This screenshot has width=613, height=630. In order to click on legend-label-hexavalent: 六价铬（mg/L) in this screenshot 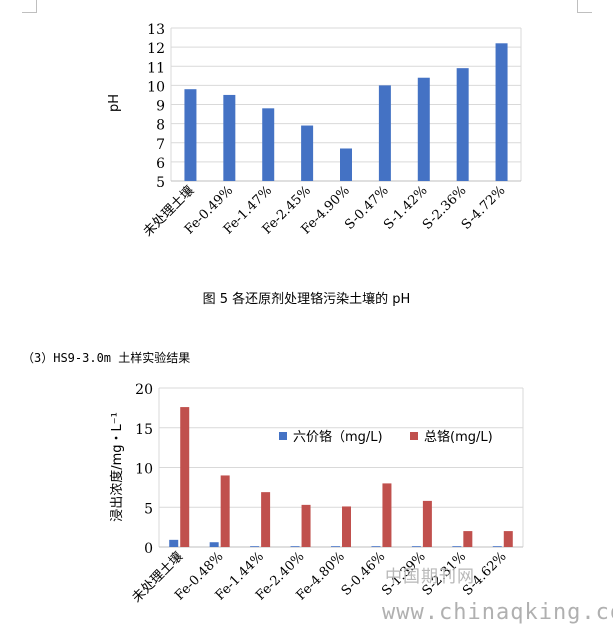, I will do `click(338, 437)`.